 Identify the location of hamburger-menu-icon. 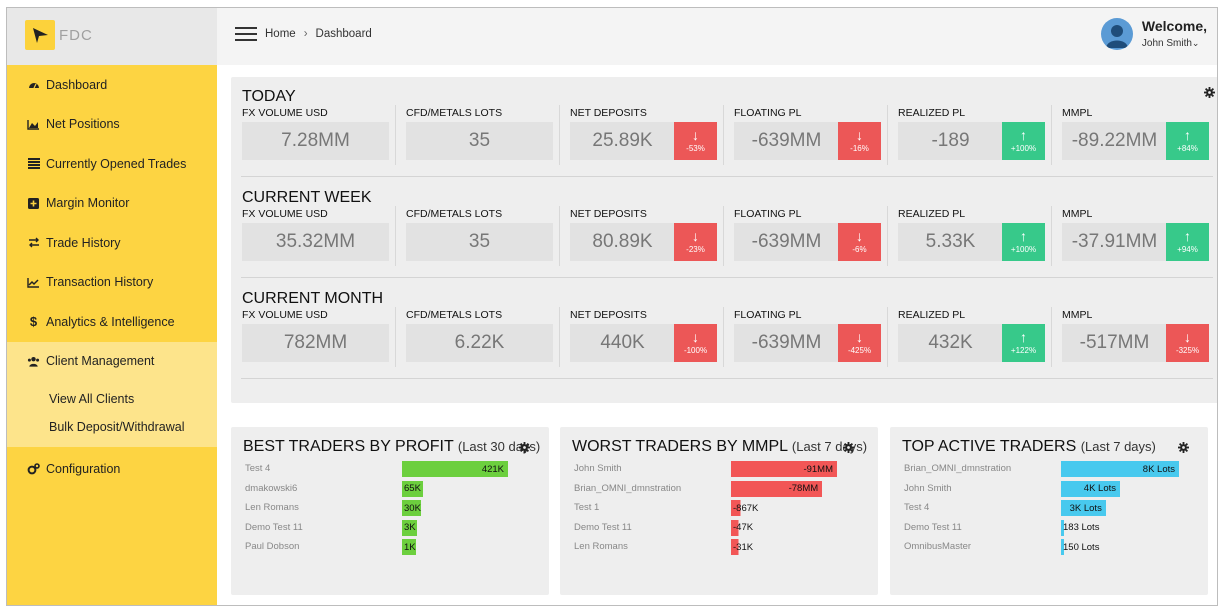
(246, 35).